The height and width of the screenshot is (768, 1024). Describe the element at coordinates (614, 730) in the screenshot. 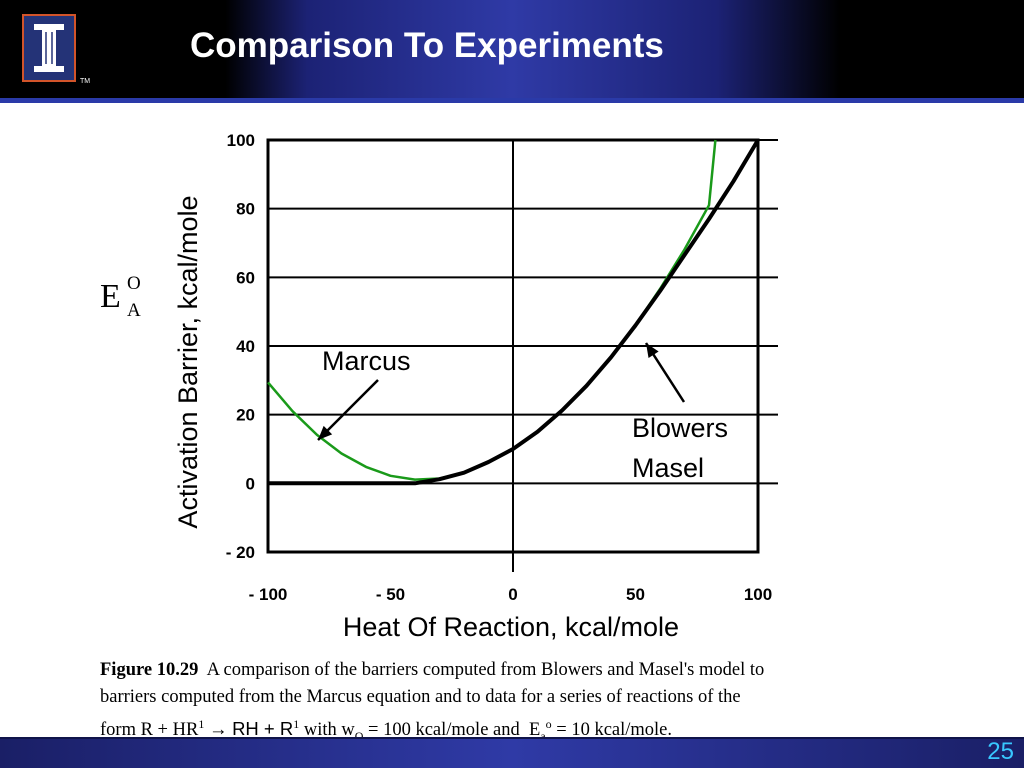

I see `caption-ea-value: = 10 kcal/mole.` at that location.